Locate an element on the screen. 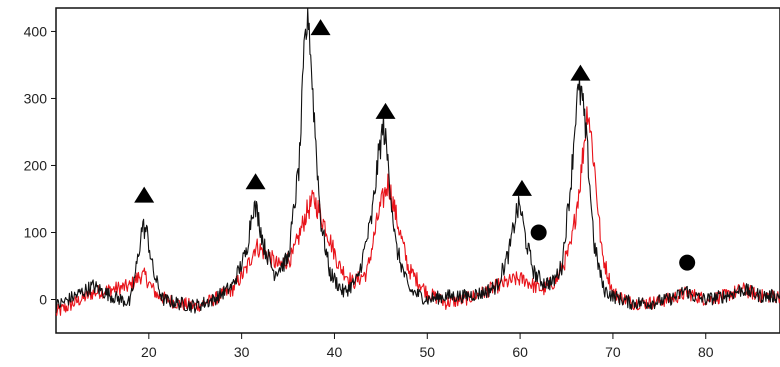  y-tick-label: 0 is located at coordinates (43, 299).